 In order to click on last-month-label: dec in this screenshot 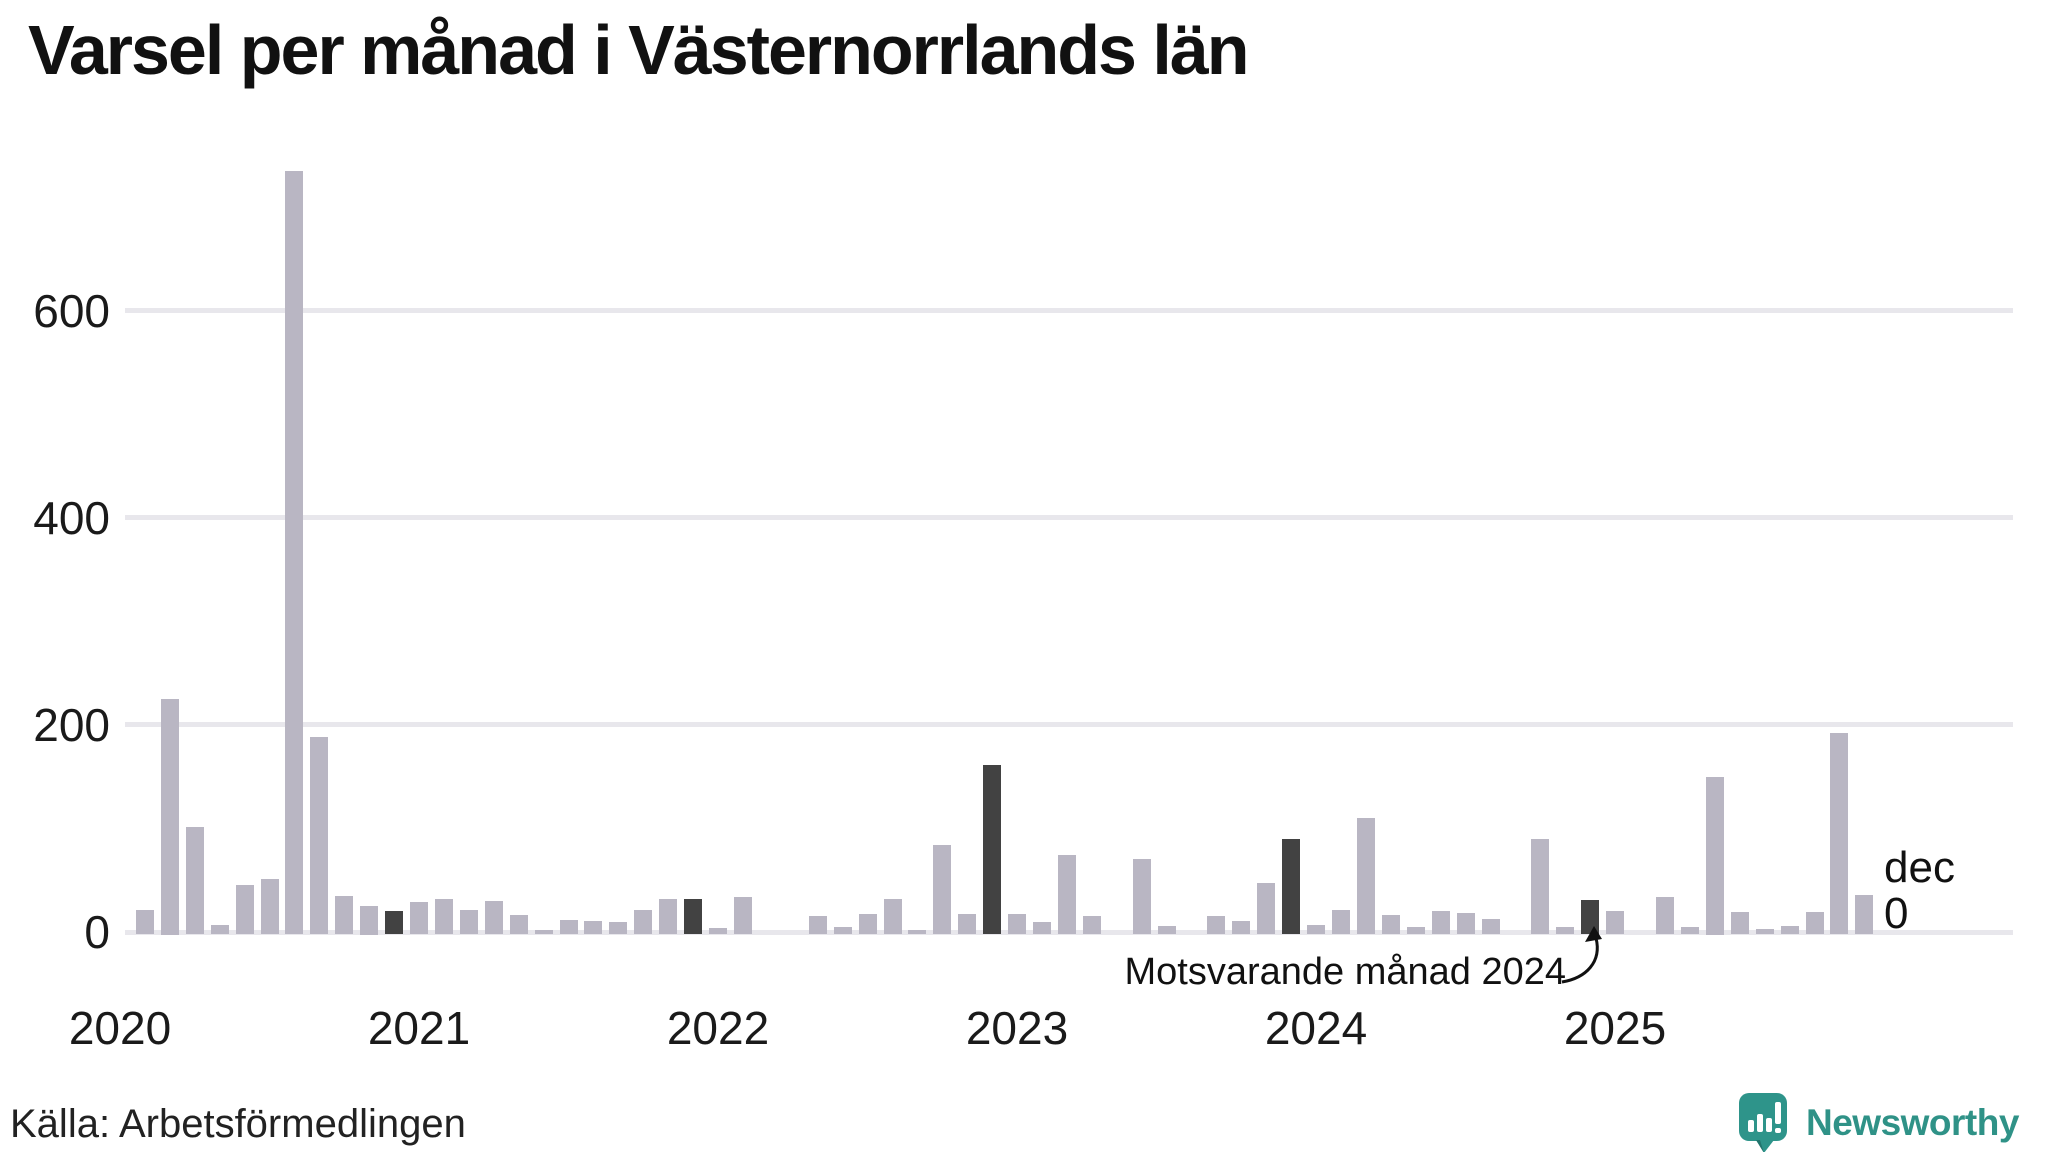, I will do `click(1919, 867)`.